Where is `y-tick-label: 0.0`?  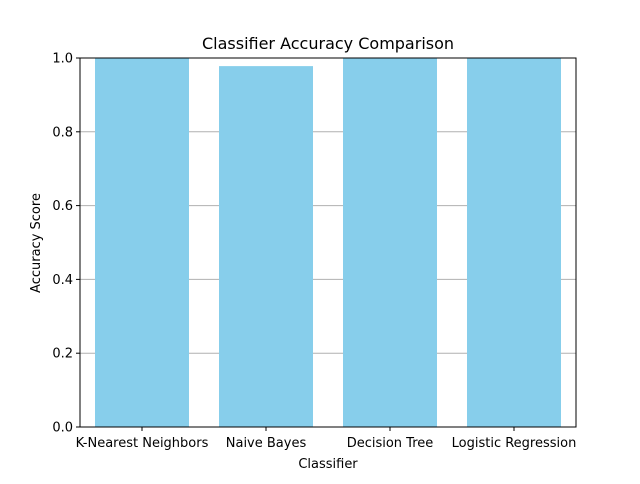
y-tick-label: 0.0 is located at coordinates (62, 428).